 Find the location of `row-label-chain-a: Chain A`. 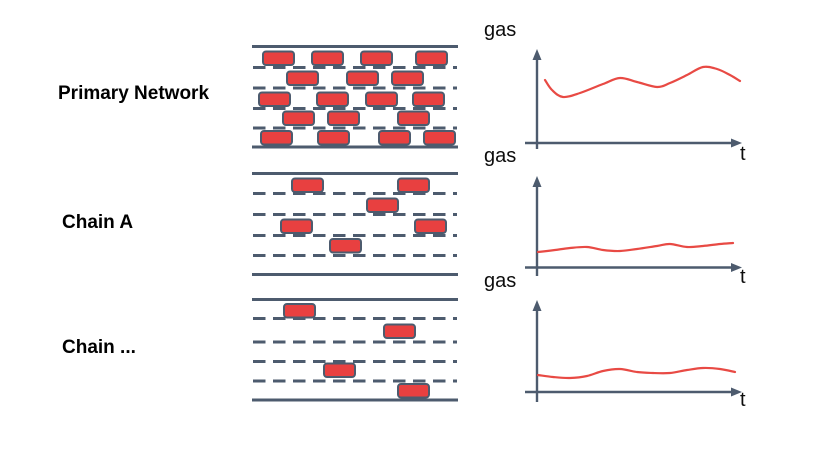

row-label-chain-a: Chain A is located at coordinates (98, 222).